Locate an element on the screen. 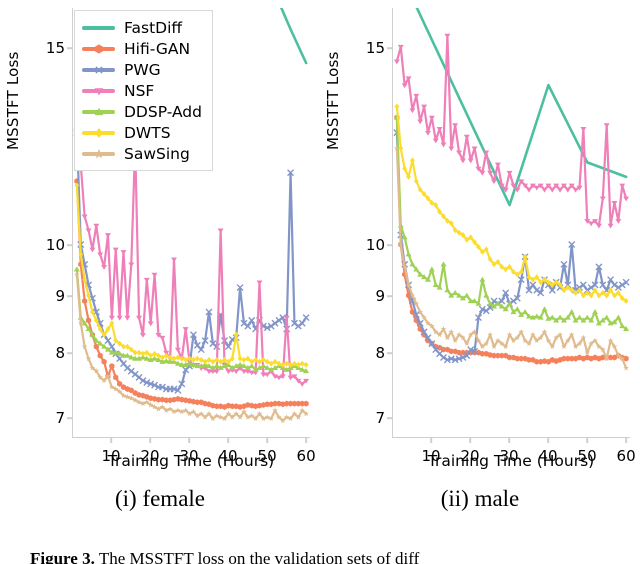  legend-marker-hexagon is located at coordinates (98, 48).